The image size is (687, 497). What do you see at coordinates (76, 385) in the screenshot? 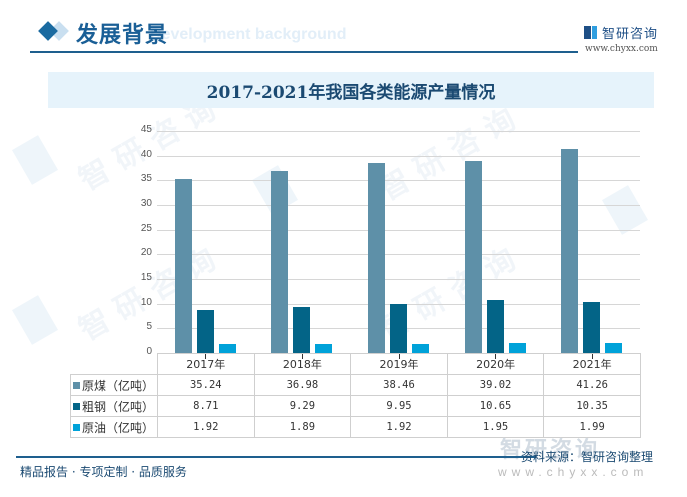
I see `legend-swatch-coal` at bounding box center [76, 385].